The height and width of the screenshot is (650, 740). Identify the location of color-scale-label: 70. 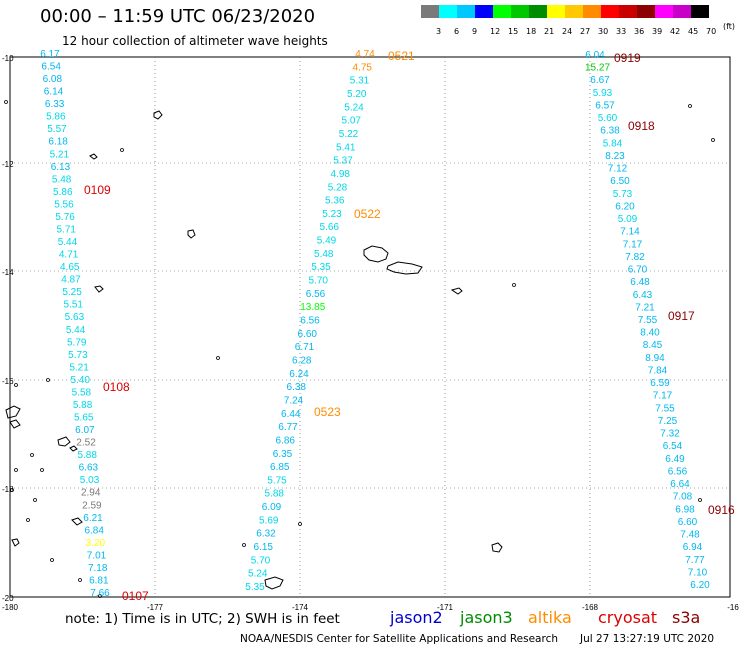
(711, 31).